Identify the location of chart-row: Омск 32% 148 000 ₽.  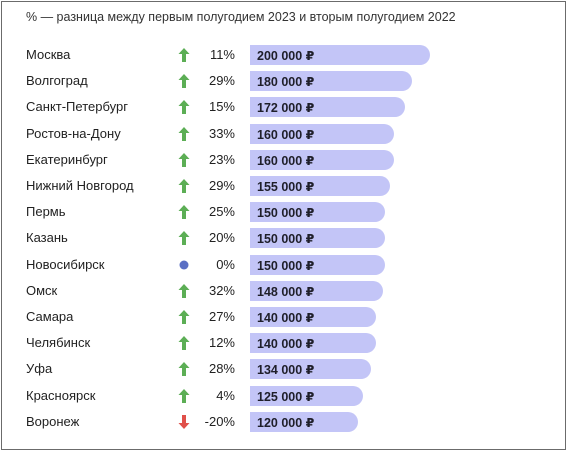
(284, 291).